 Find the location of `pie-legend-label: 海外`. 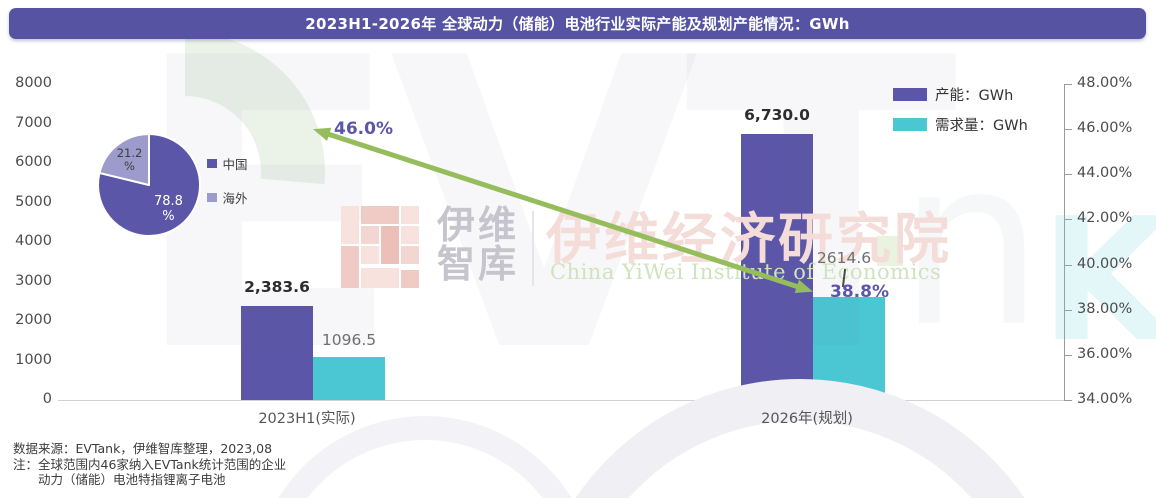

pie-legend-label: 海外 is located at coordinates (235, 198).